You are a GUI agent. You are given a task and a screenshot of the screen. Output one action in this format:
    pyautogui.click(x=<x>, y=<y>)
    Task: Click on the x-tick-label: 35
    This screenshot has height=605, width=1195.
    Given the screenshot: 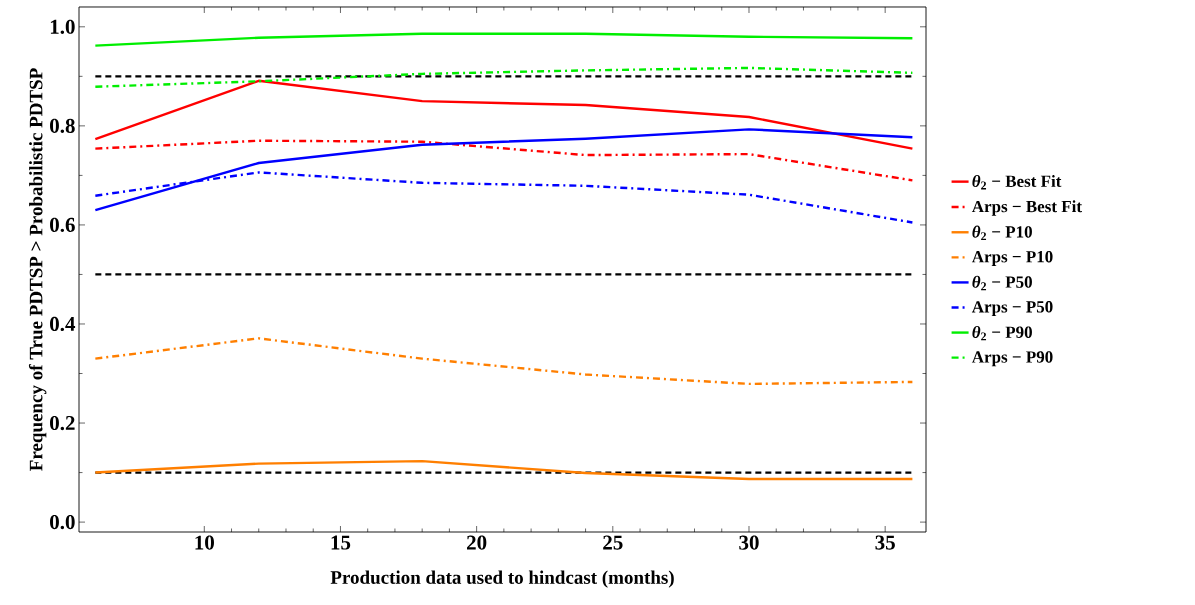 What is the action you would take?
    pyautogui.click(x=885, y=542)
    